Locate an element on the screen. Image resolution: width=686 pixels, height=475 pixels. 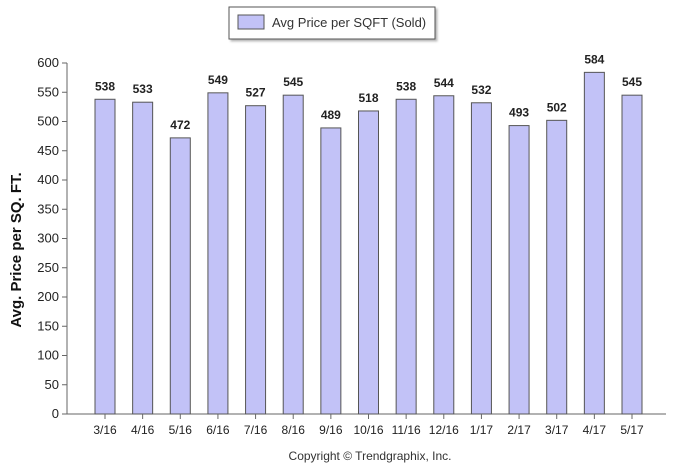
y-tick-label: 150 is located at coordinates (48, 325).